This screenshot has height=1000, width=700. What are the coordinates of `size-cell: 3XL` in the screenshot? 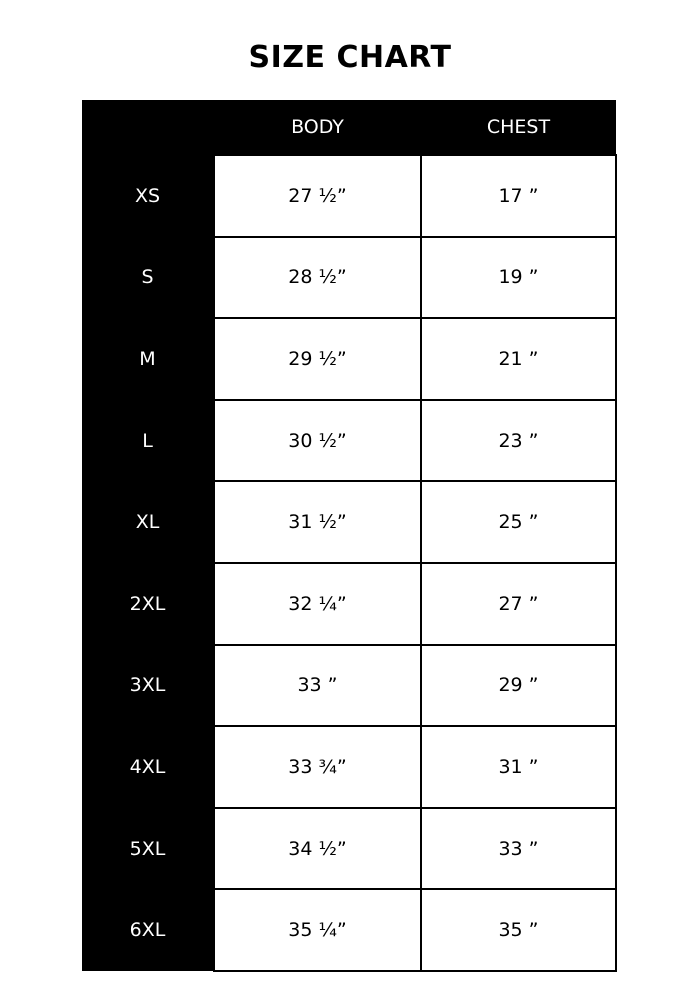 It's located at (148, 685).